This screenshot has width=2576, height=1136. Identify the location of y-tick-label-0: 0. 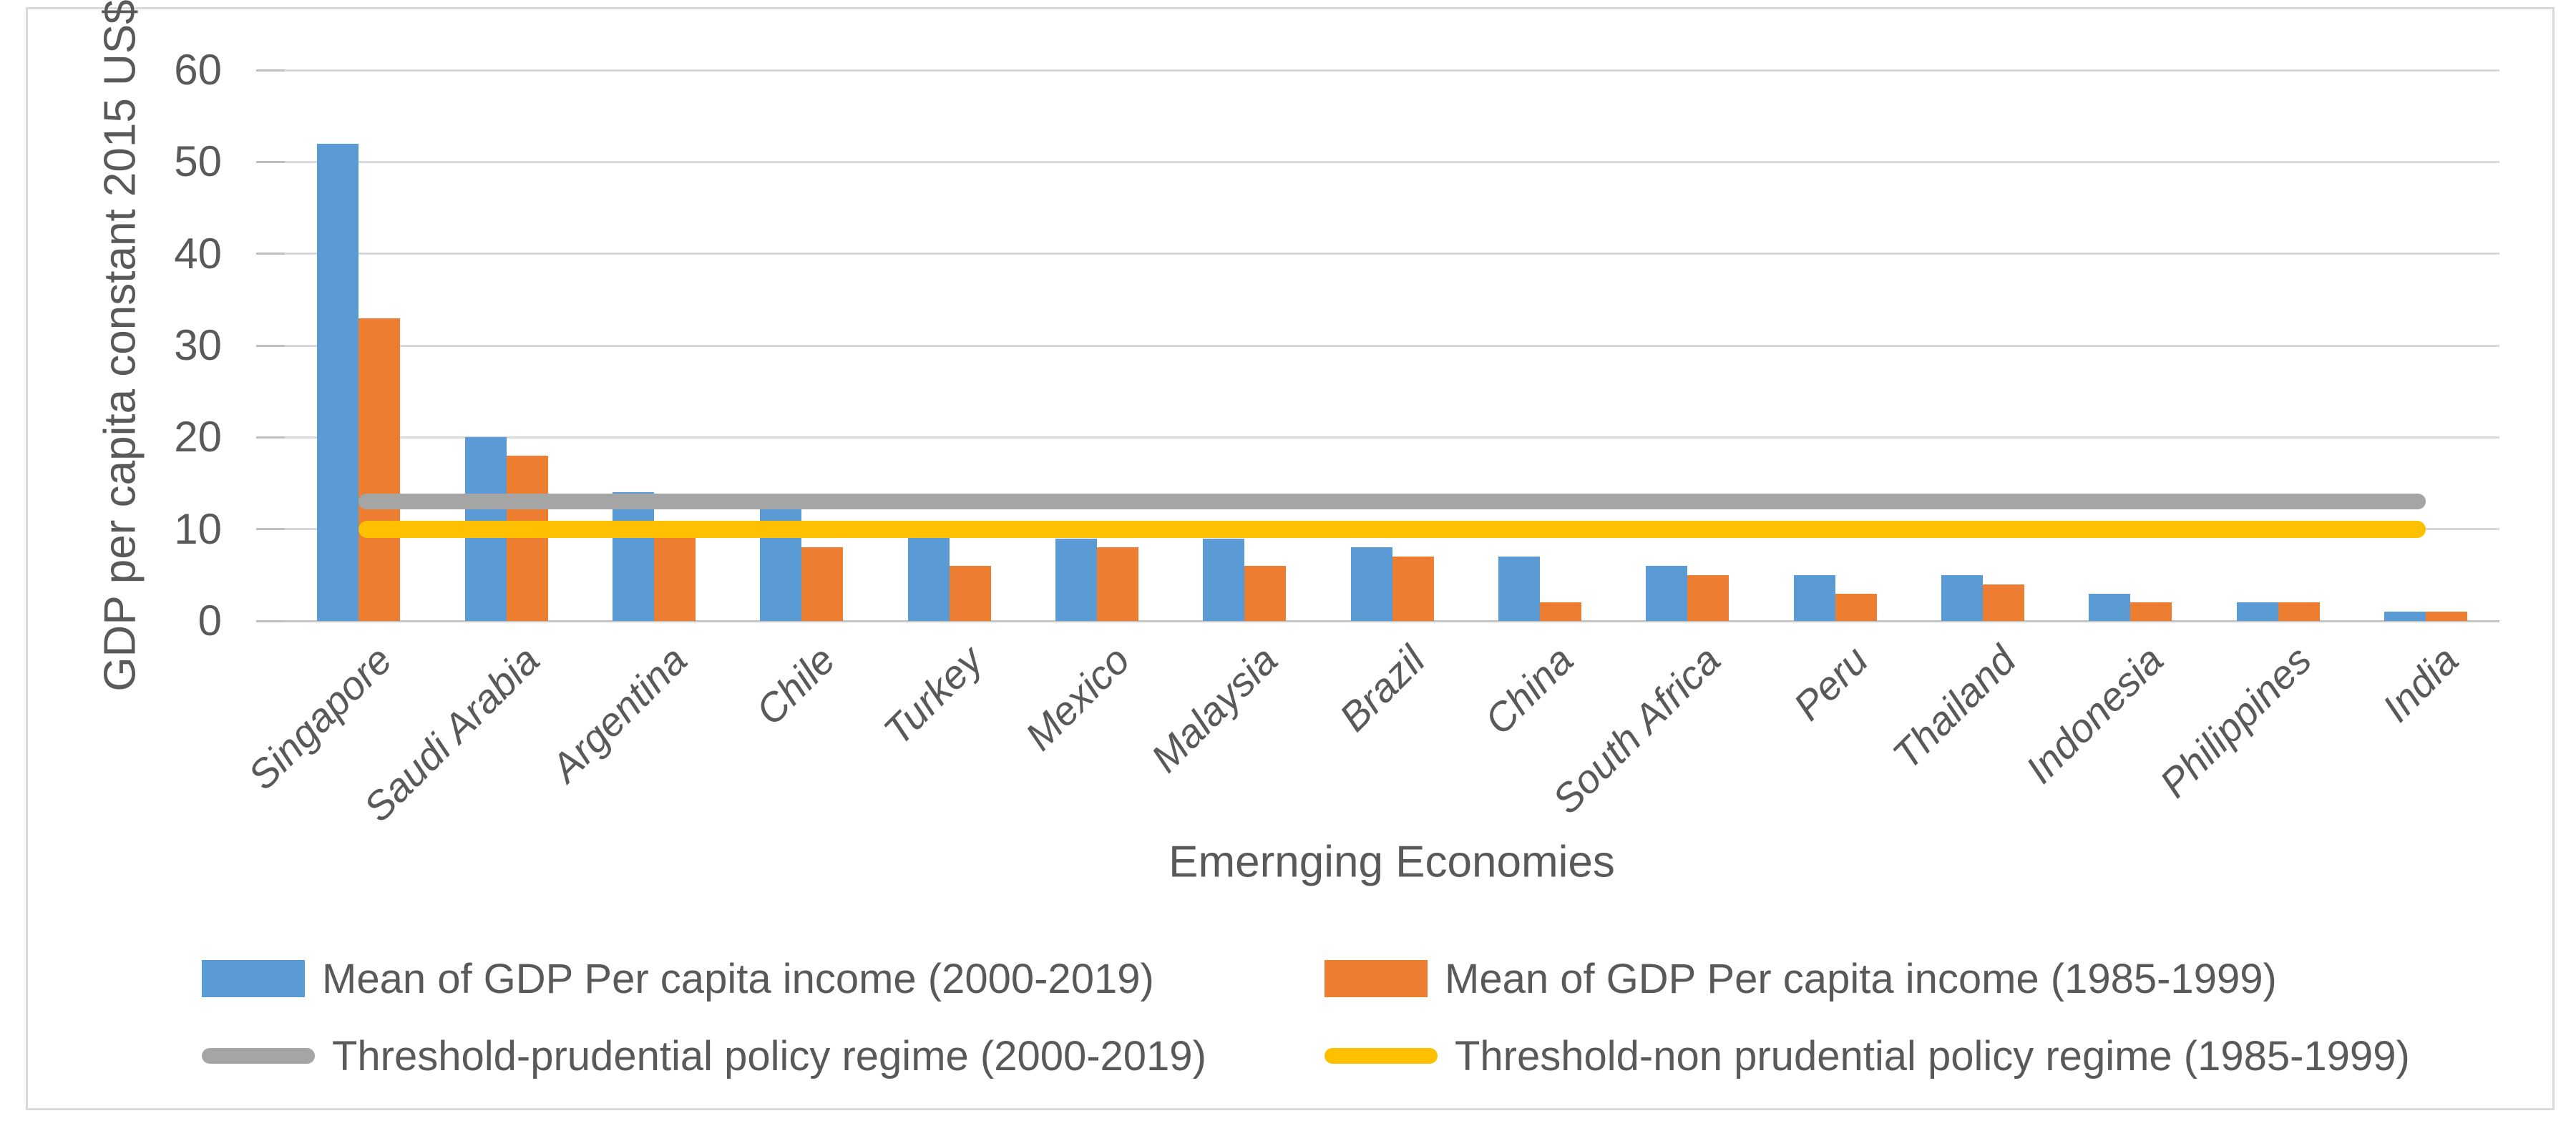
(209, 621).